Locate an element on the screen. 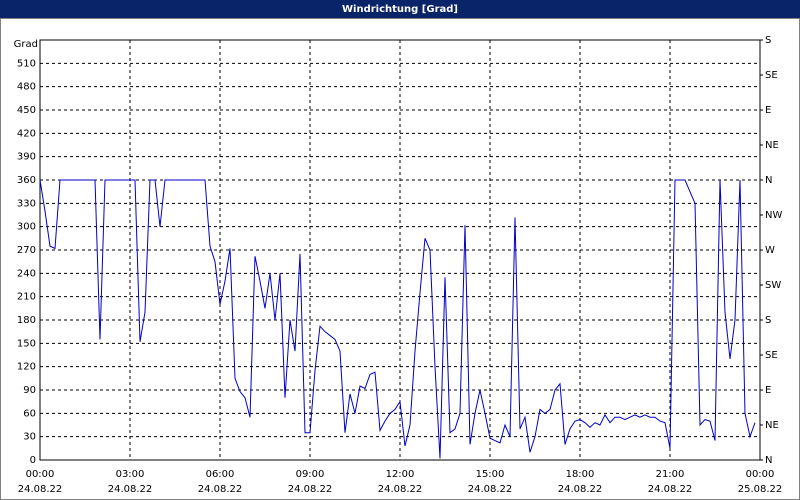 The image size is (800, 500). y-tick-label: 60 is located at coordinates (29, 413).